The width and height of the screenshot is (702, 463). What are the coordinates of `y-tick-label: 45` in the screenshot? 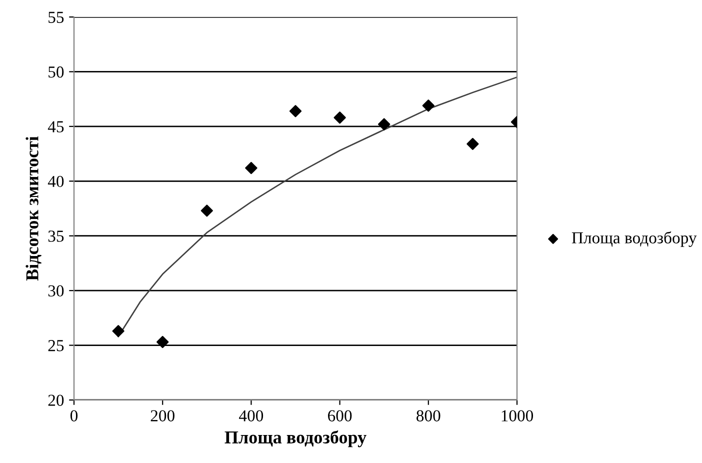 It's located at (56, 126).